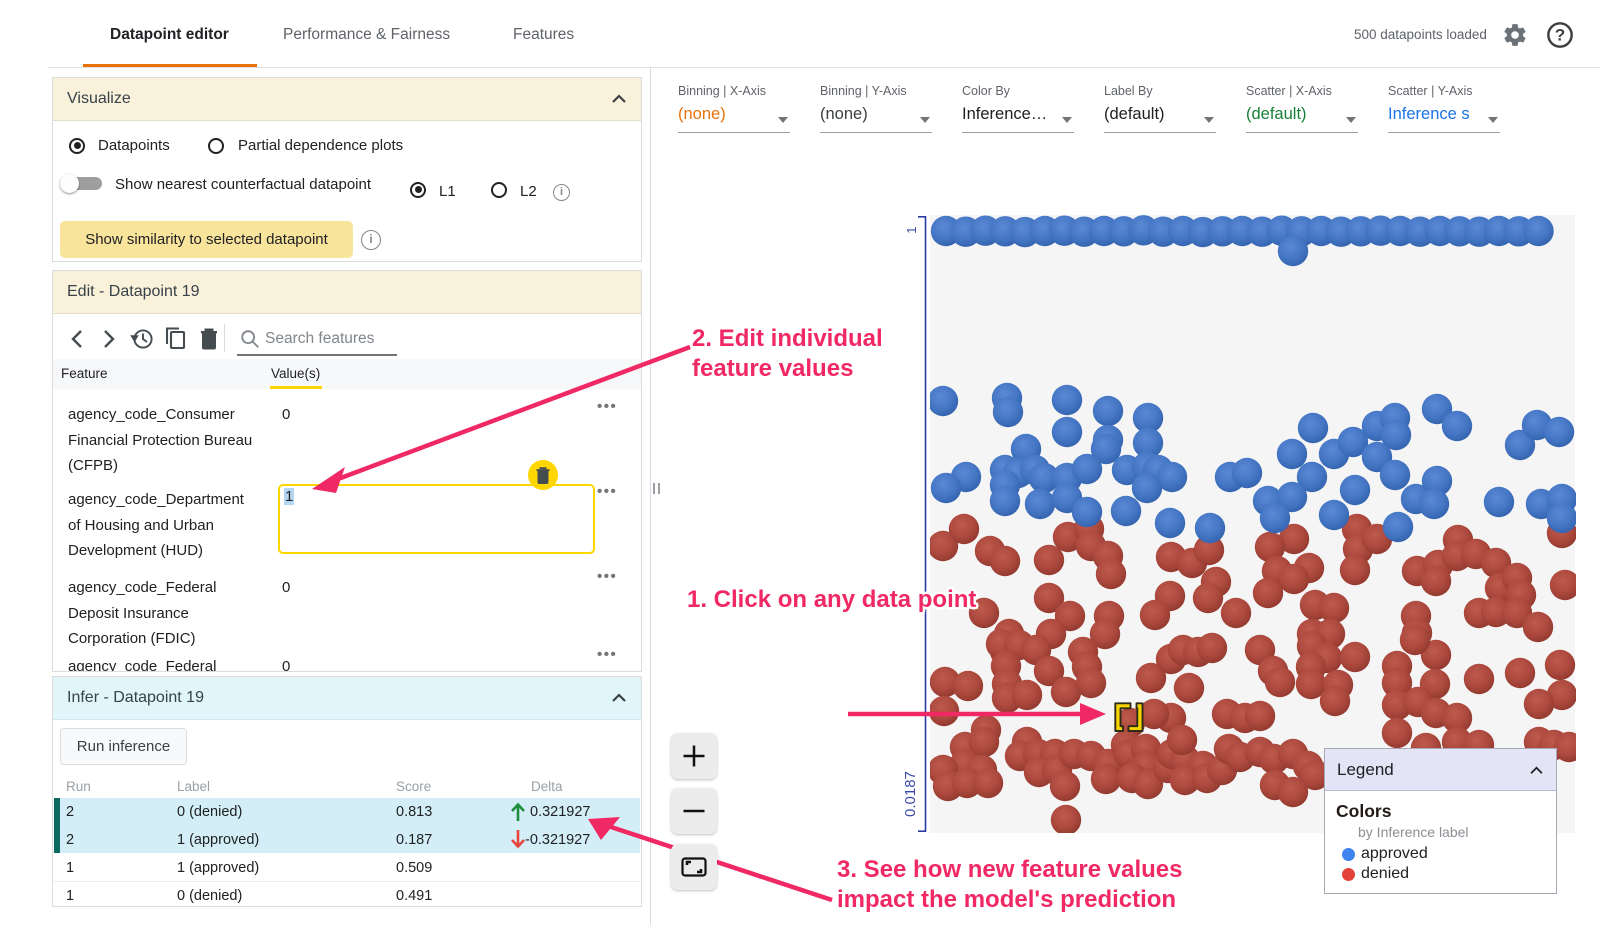 This screenshot has width=1600, height=925. What do you see at coordinates (910, 794) in the screenshot?
I see `svg-text: 0.0187` at bounding box center [910, 794].